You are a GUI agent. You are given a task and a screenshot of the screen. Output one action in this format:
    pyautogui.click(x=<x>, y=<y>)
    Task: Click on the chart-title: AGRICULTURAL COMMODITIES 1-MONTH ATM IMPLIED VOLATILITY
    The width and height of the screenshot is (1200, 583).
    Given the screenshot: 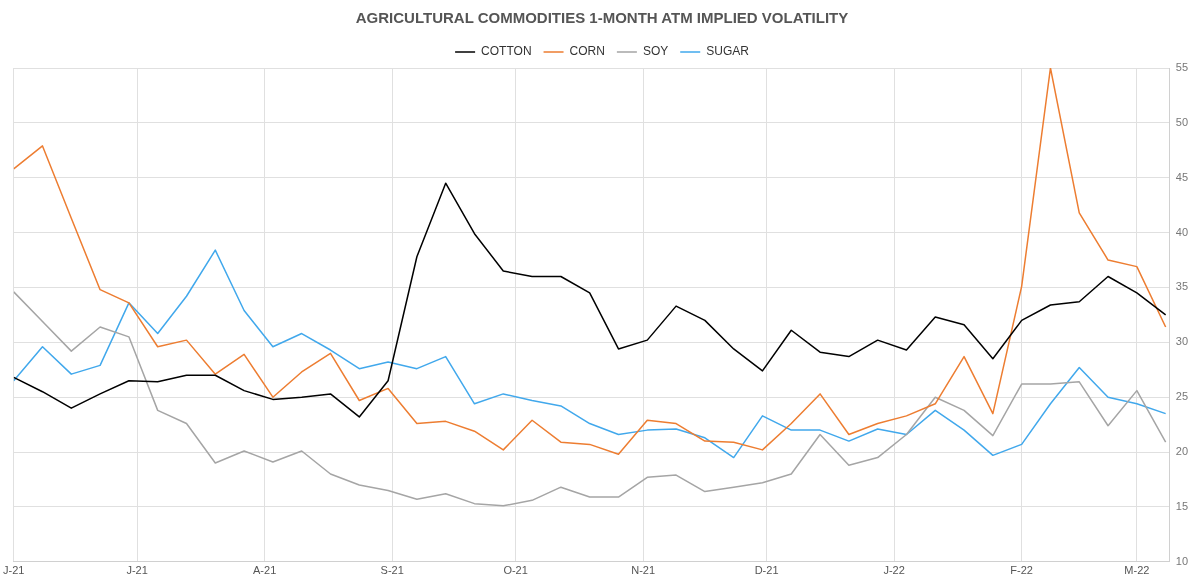 What is the action you would take?
    pyautogui.click(x=602, y=18)
    